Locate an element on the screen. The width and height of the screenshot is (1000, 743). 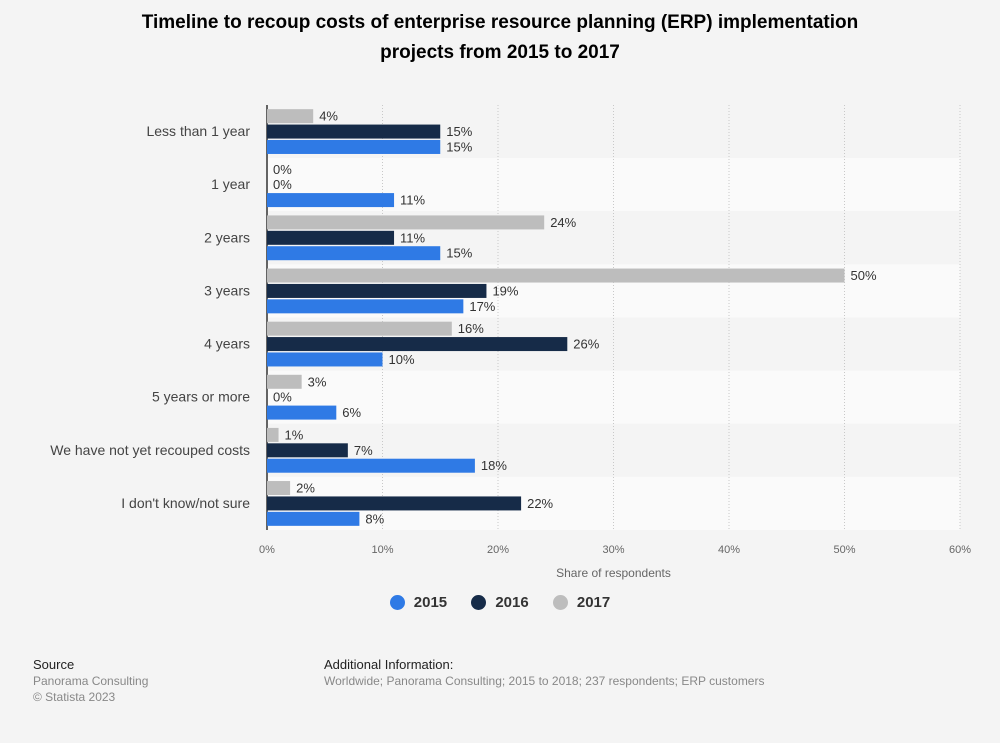
data-label-2016: 22% is located at coordinates (540, 503).